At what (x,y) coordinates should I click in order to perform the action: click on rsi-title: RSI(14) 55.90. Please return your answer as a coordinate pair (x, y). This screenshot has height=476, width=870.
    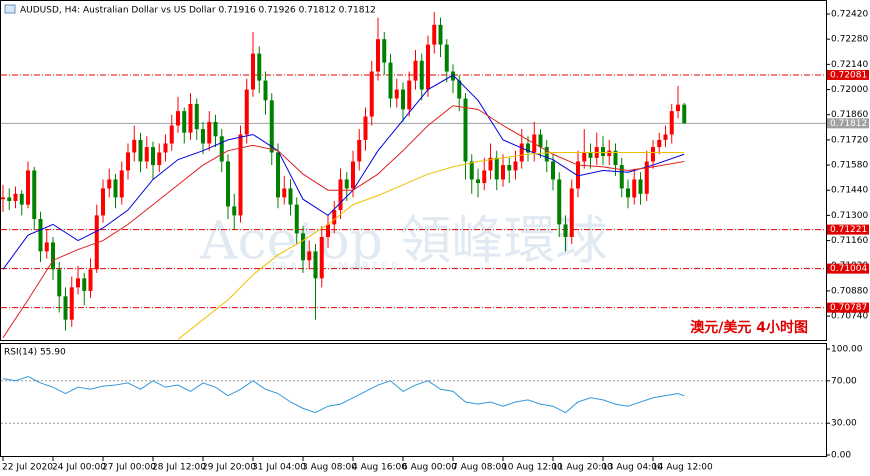
    Looking at the image, I should click on (35, 353).